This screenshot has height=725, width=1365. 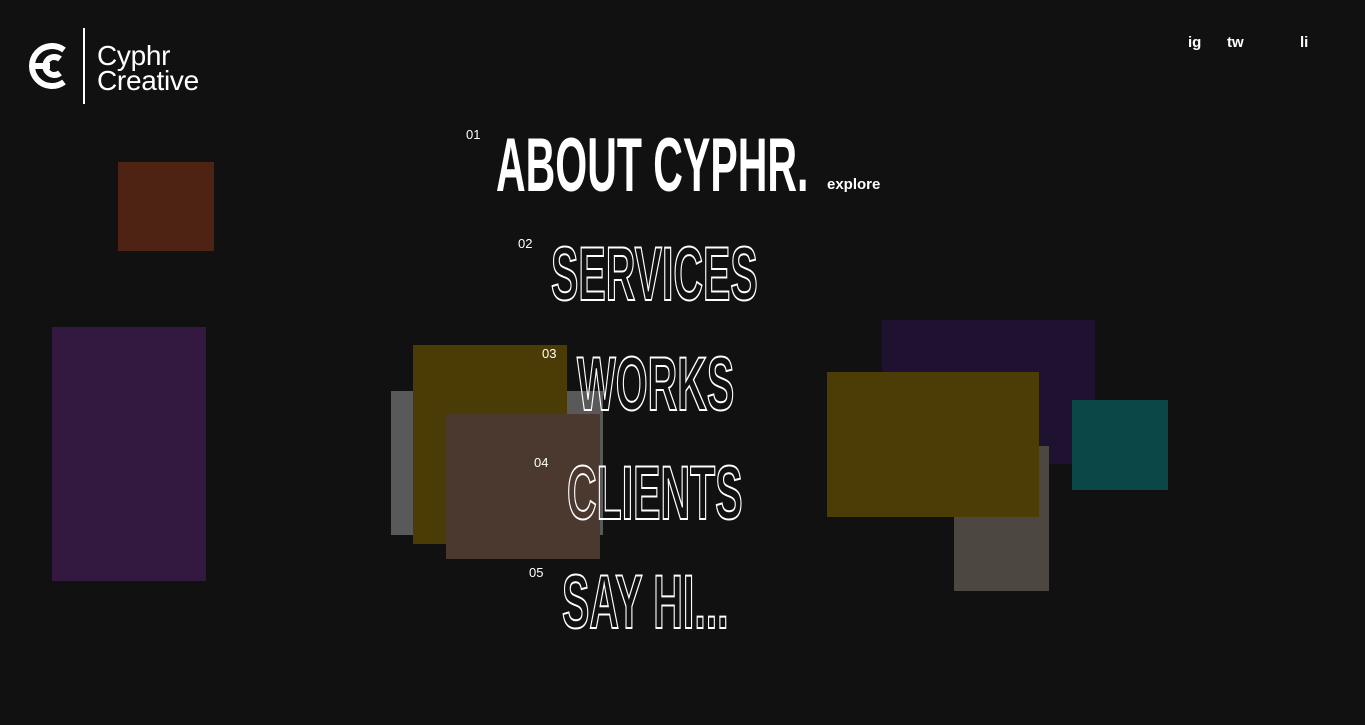 I want to click on menu-item: ABOUT CYPHR., so click(x=652, y=165).